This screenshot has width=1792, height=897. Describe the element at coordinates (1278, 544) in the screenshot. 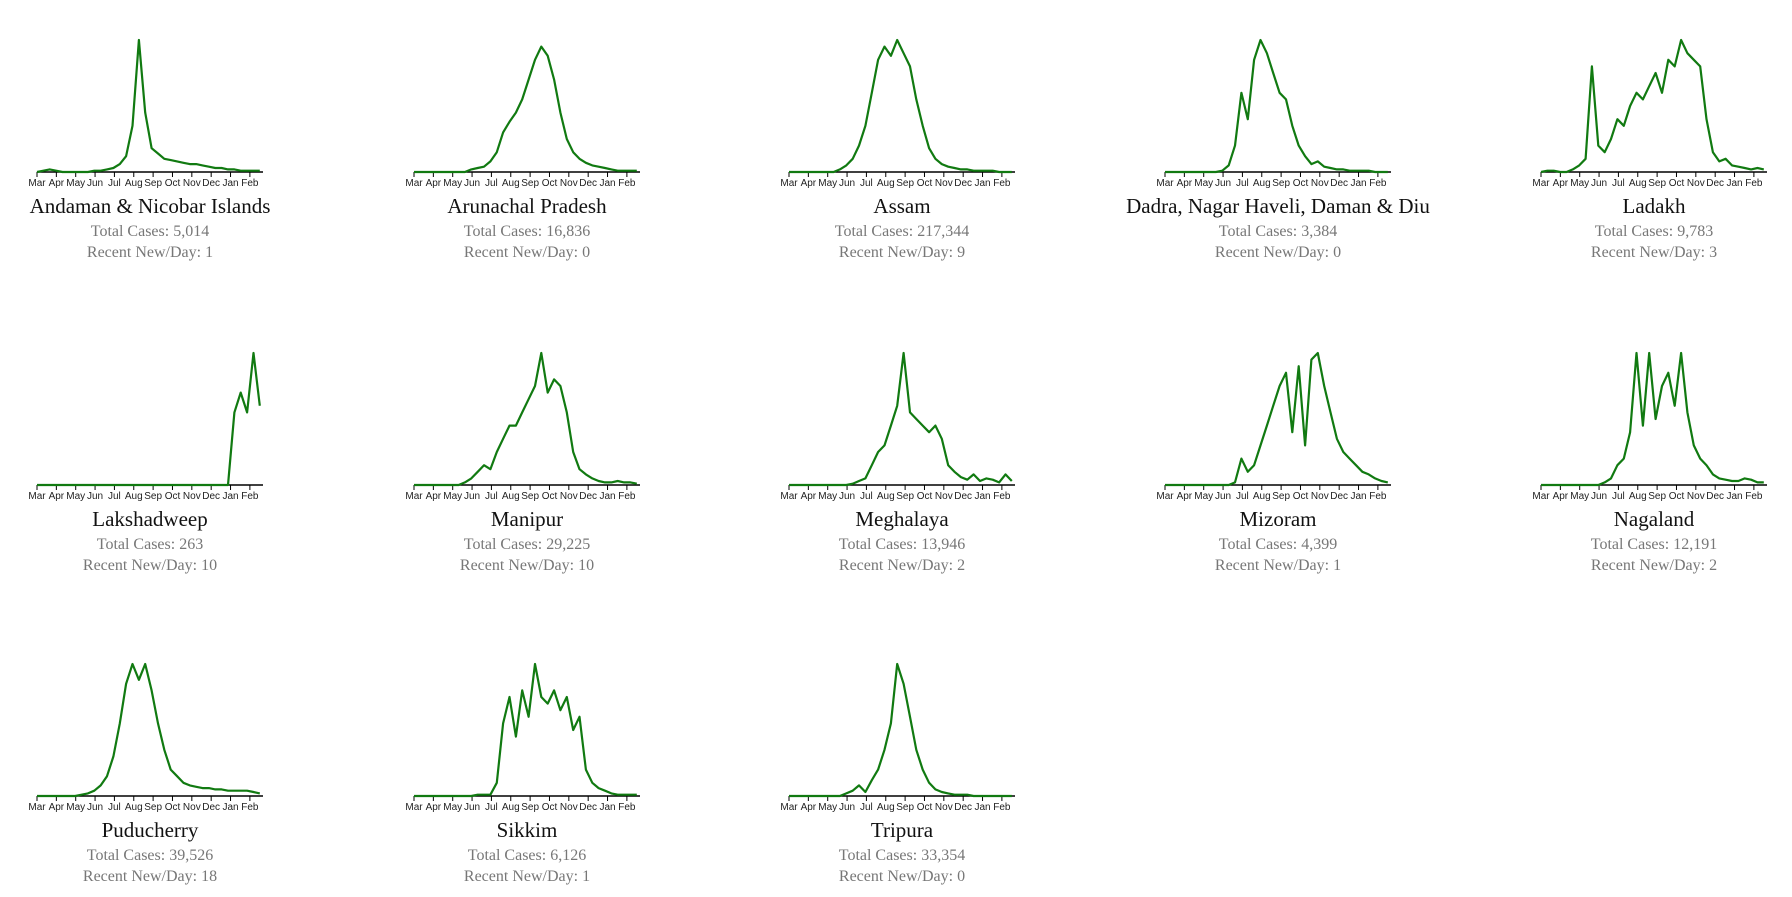

I see `chart-note: Total Cases: 4,399` at that location.